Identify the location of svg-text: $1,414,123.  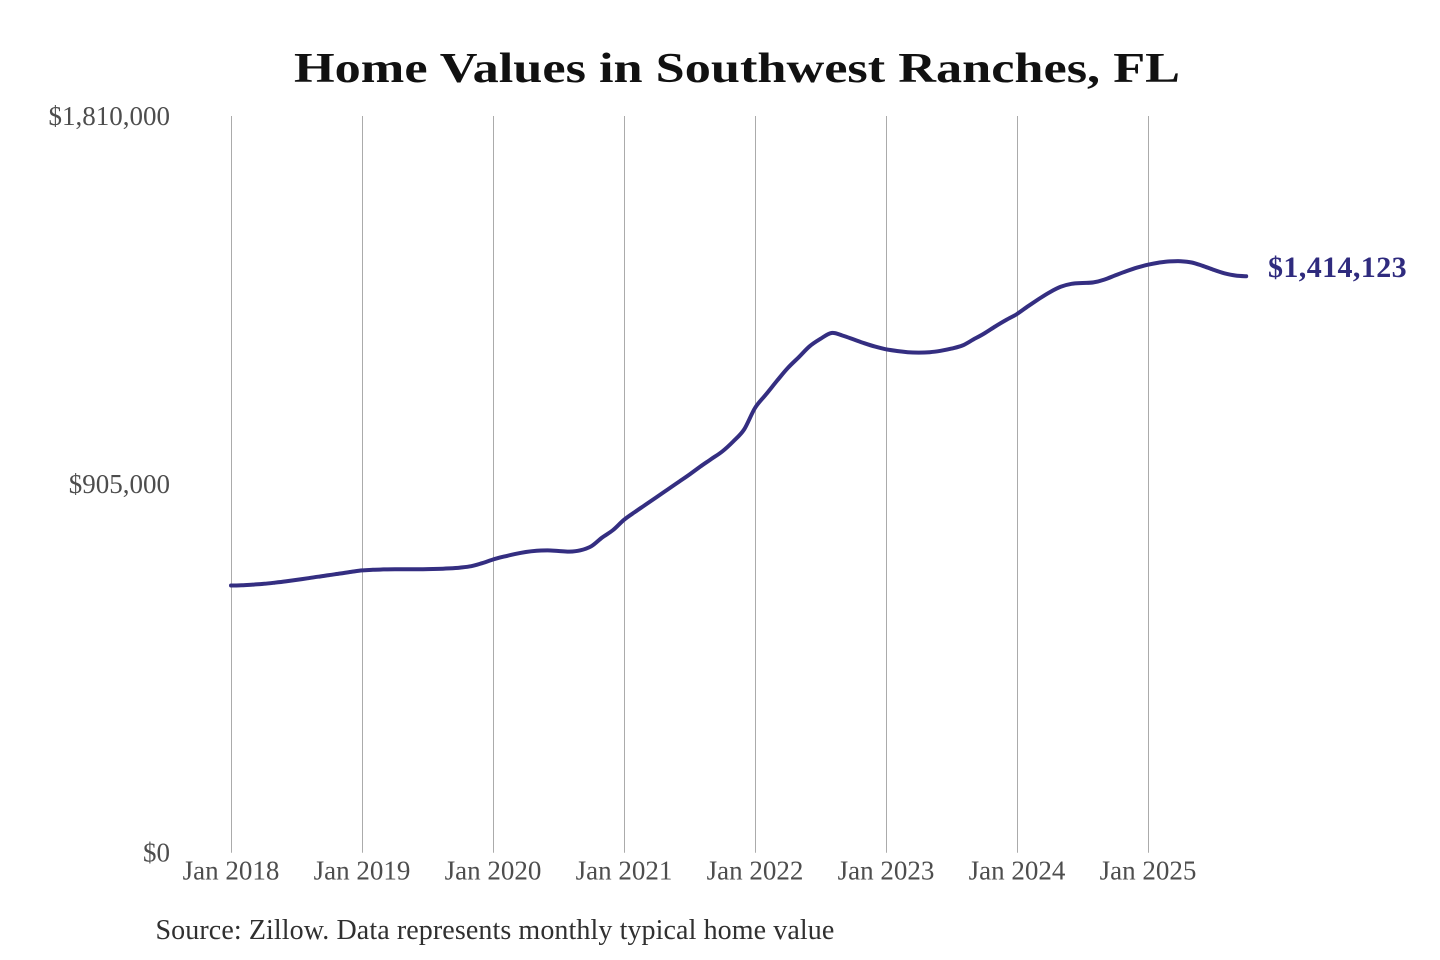
(1337, 267).